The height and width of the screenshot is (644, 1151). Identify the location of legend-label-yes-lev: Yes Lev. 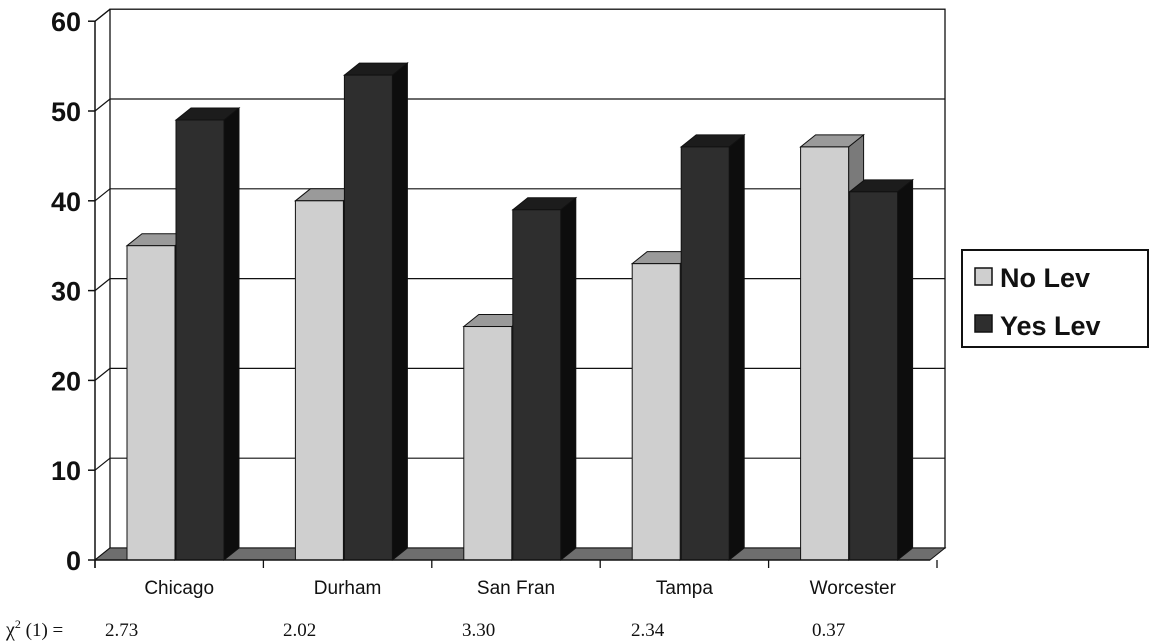
(1050, 326).